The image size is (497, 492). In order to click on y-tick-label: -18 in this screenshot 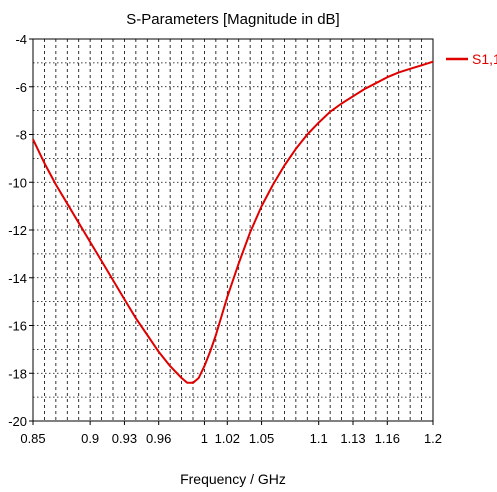, I will do `click(17, 373)`.